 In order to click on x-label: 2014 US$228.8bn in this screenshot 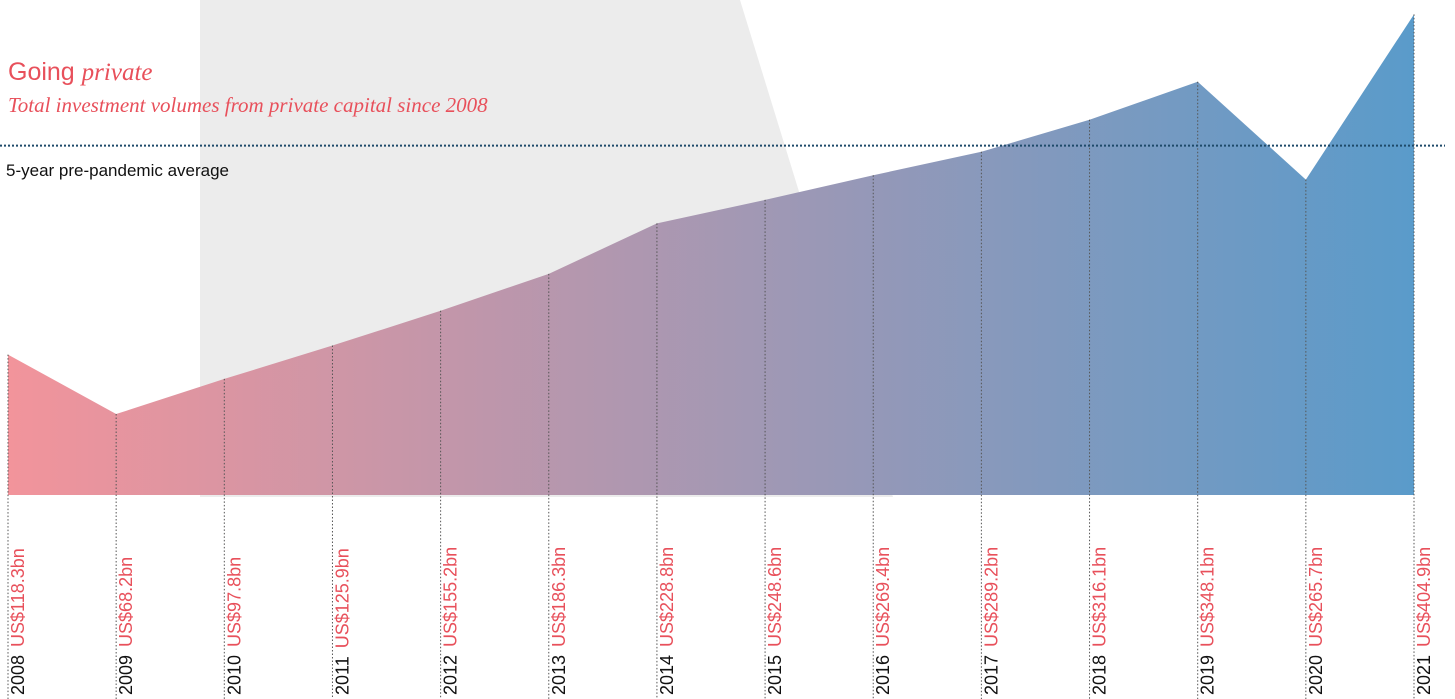, I will do `click(667, 621)`.